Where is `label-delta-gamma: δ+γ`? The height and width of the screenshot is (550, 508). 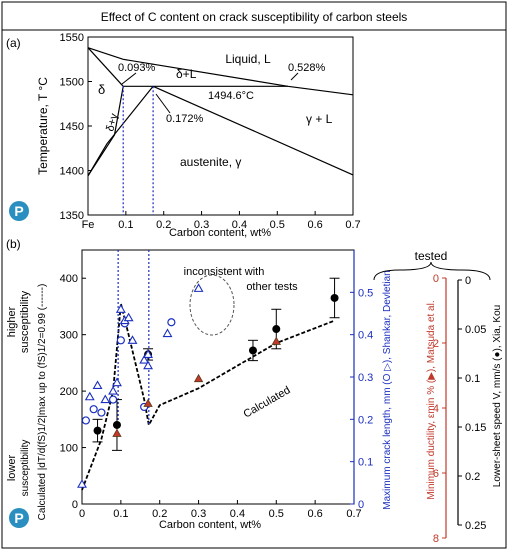
label-delta-gamma: δ+γ is located at coordinates (112, 122).